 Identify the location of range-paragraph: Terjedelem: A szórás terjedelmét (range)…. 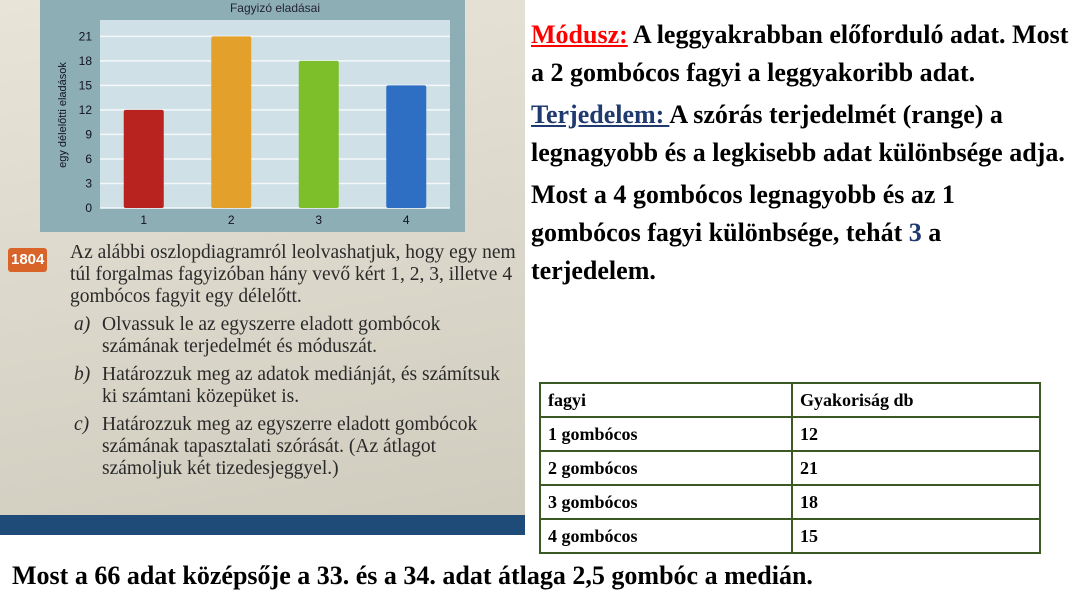
(801, 134).